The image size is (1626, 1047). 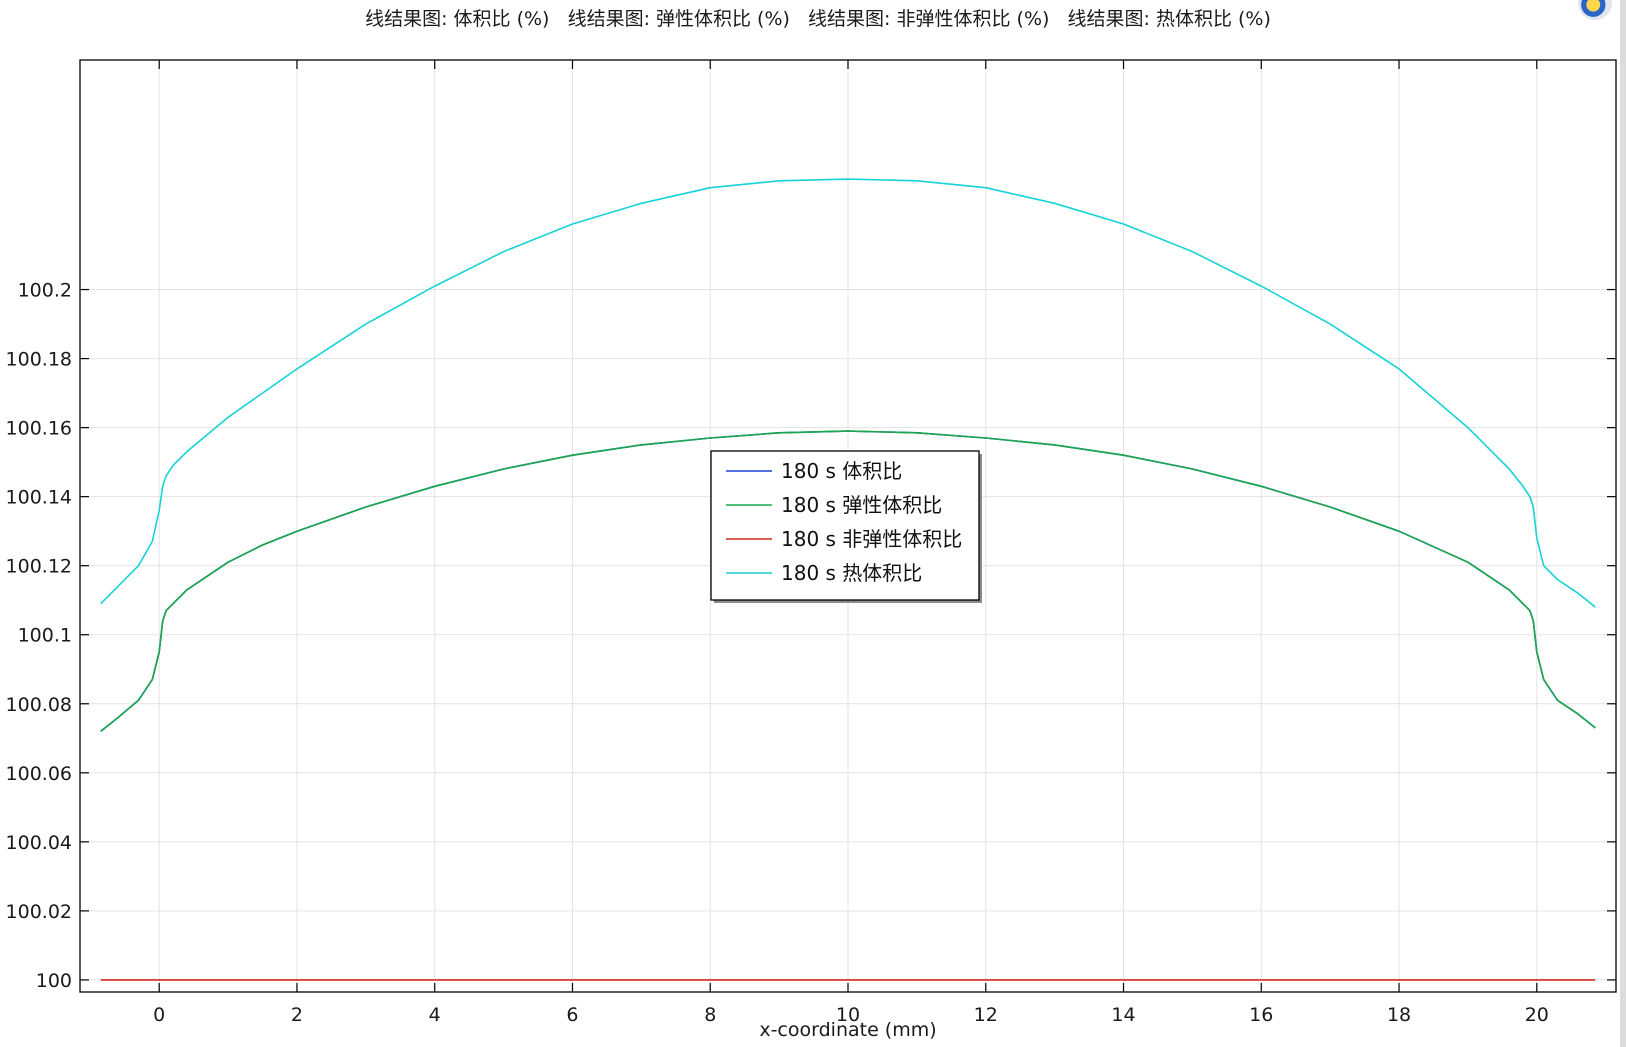 I want to click on x-tick-label: 16, so click(x=1261, y=1015).